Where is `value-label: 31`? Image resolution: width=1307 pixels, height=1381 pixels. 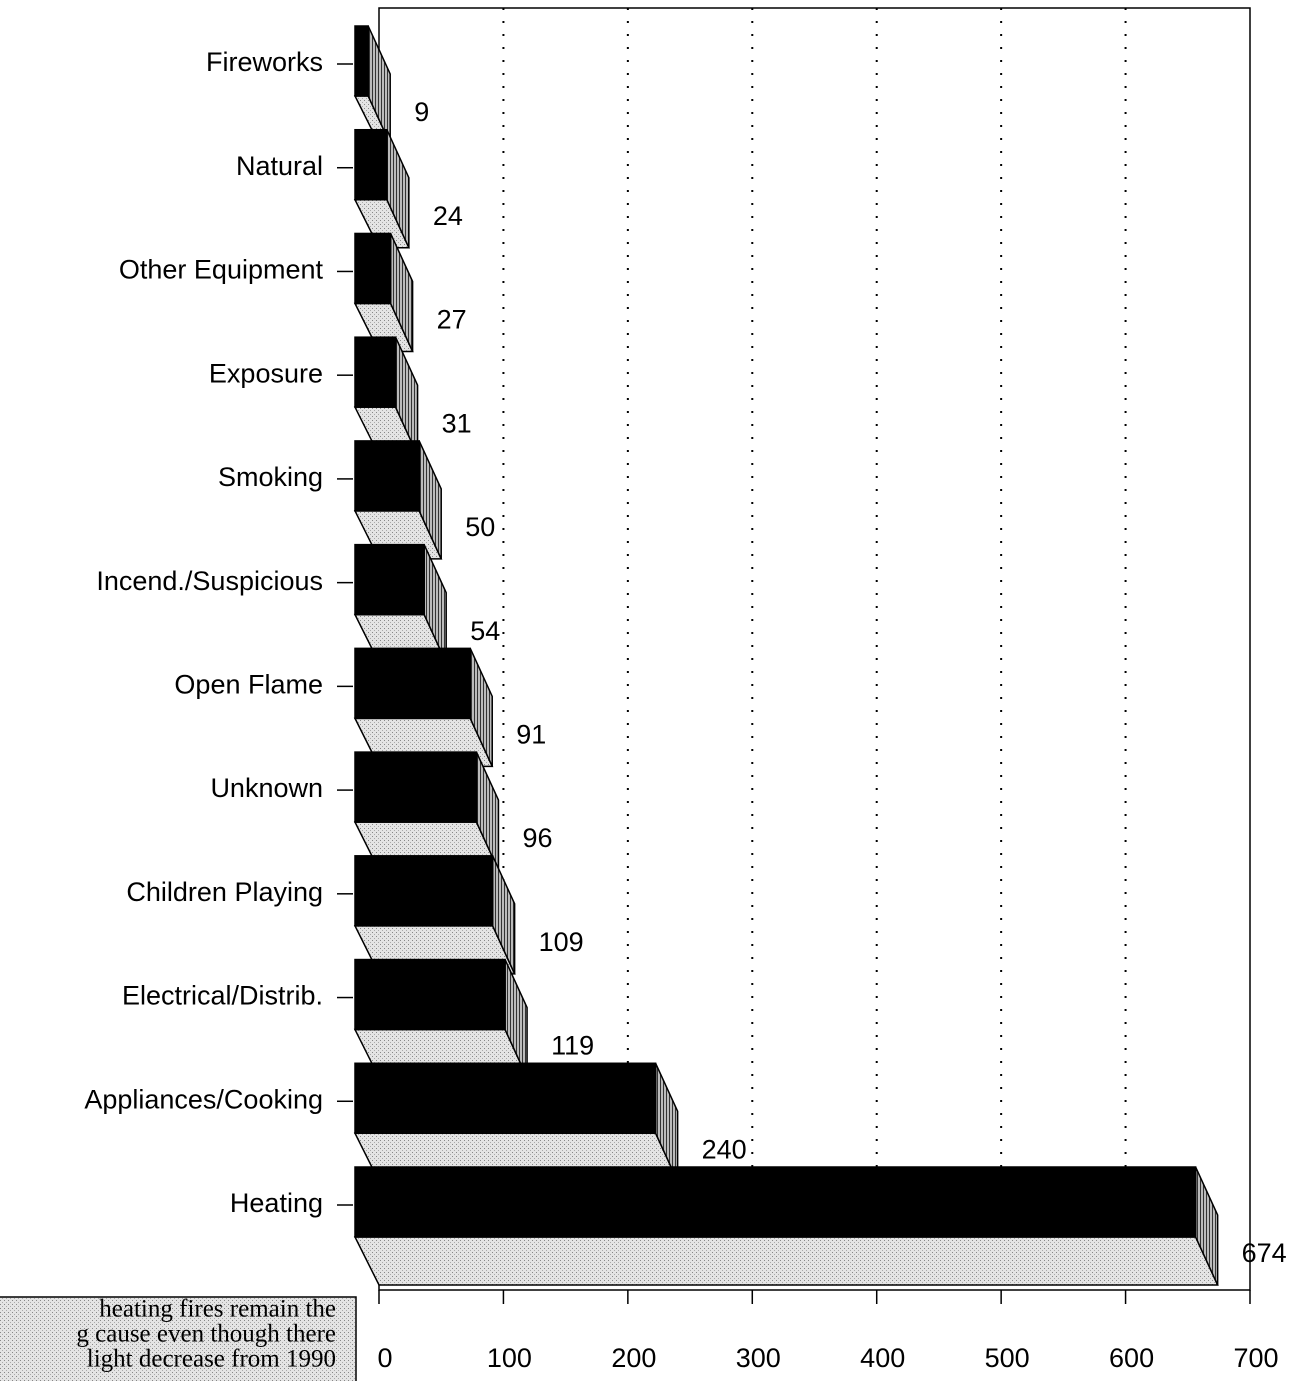 value-label: 31 is located at coordinates (457, 423).